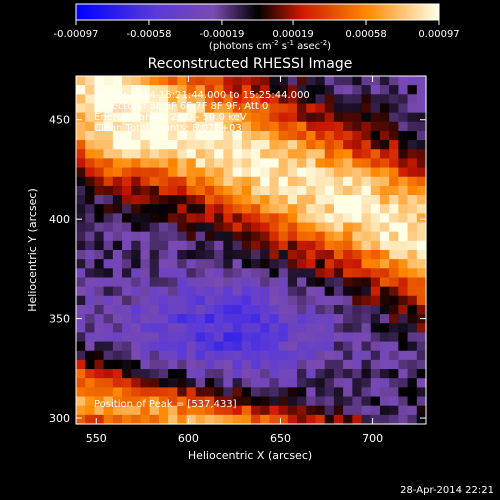  Describe the element at coordinates (292, 34) in the screenshot. I see `colorbar-tick-label: 0.00019` at that location.